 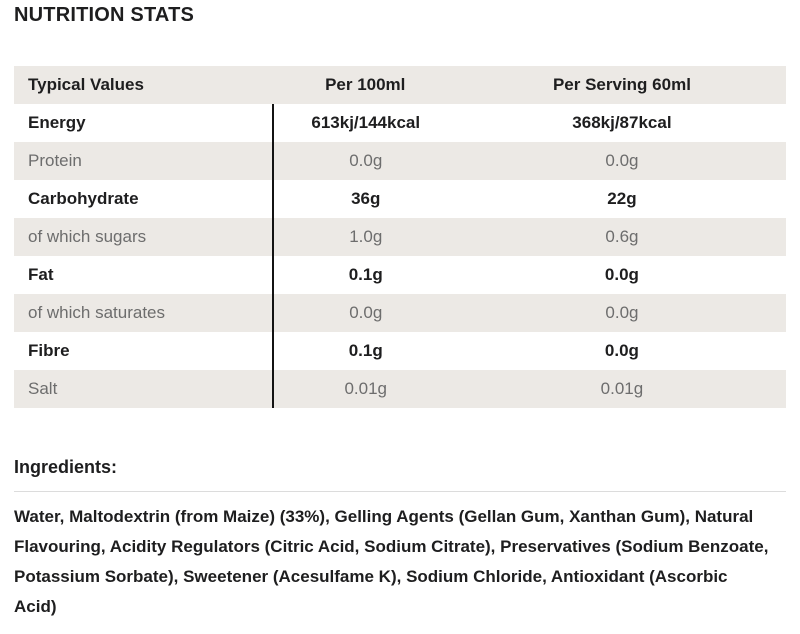 I want to click on table-row-fat: Fat 0.1g 0.0g, so click(x=400, y=275).